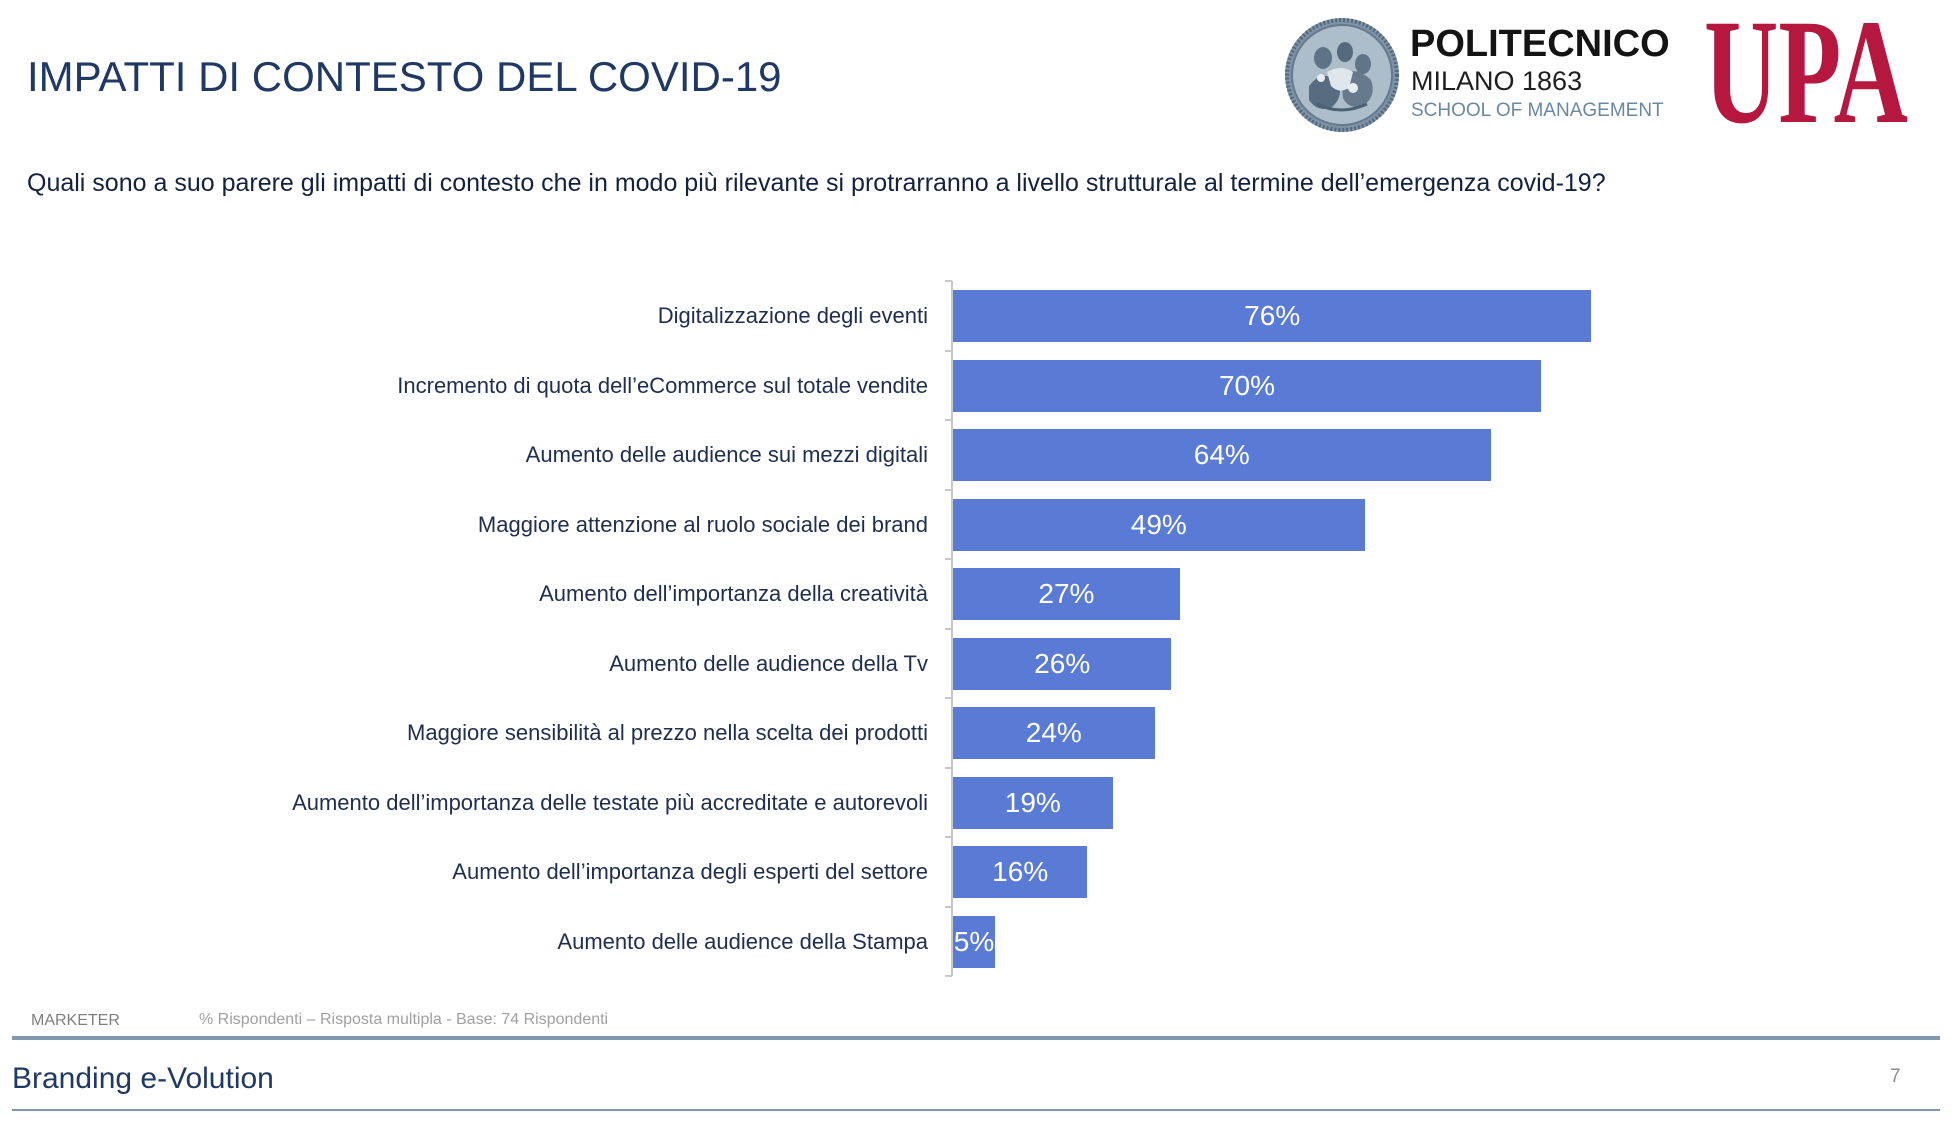 The image size is (1954, 1124). I want to click on bar: 76%, so click(1272, 316).